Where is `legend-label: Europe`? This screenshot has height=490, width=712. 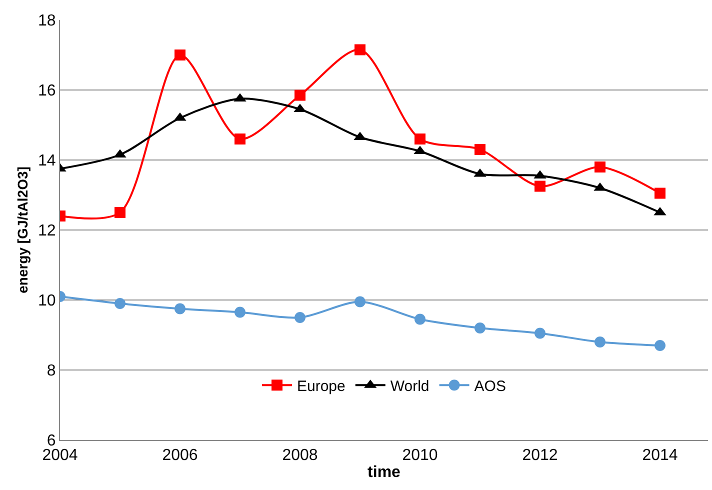
legend-label: Europe is located at coordinates (321, 386).